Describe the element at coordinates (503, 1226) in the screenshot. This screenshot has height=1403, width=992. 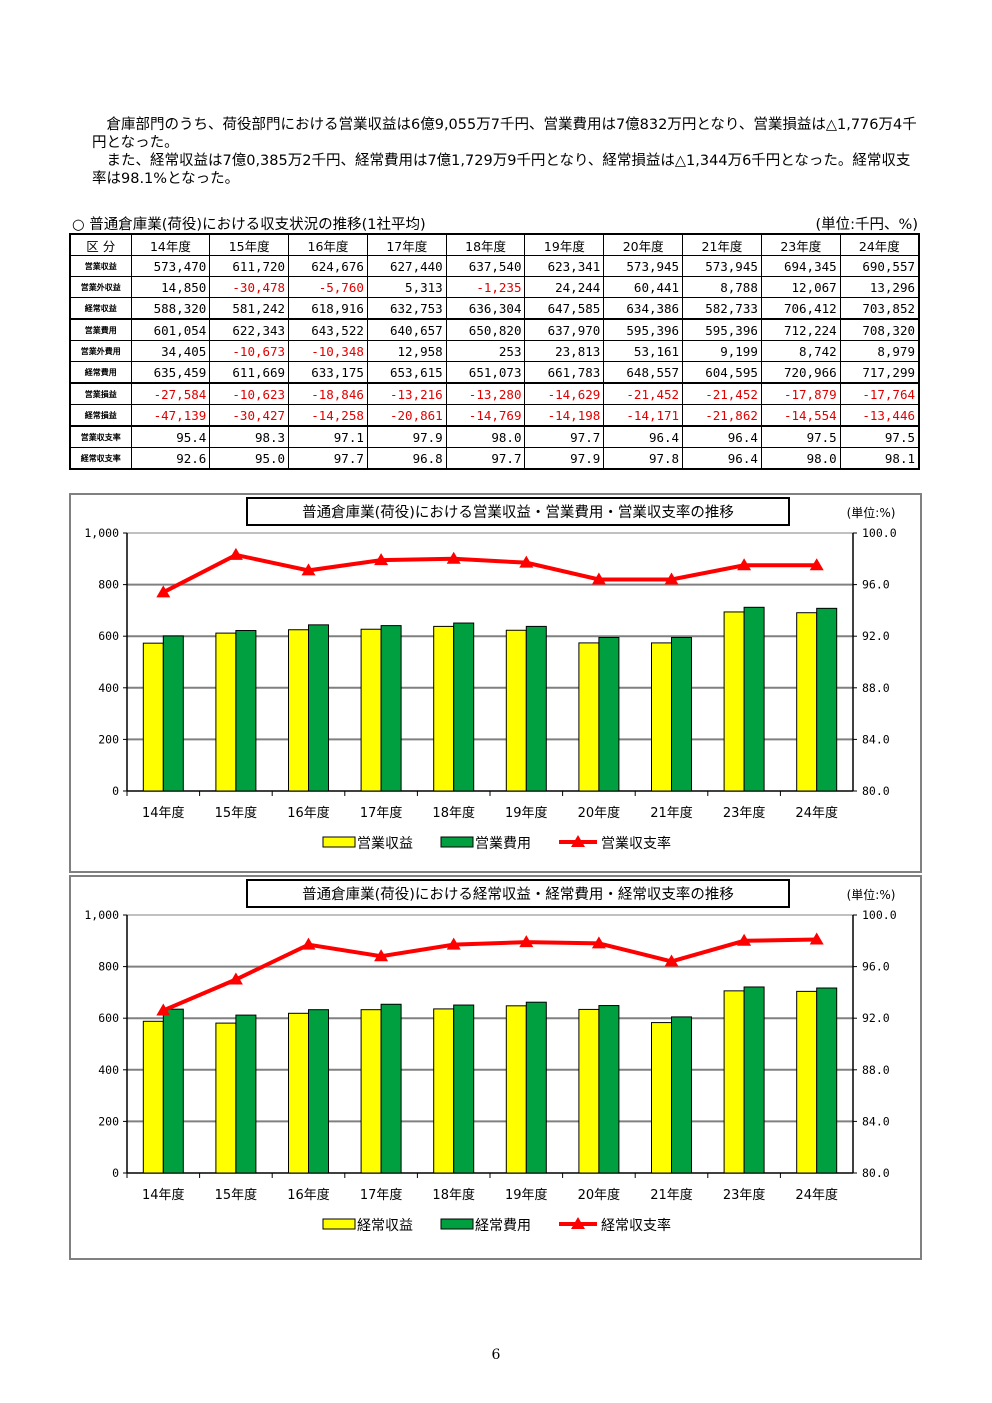
I see `legend-label: 経常費用` at that location.